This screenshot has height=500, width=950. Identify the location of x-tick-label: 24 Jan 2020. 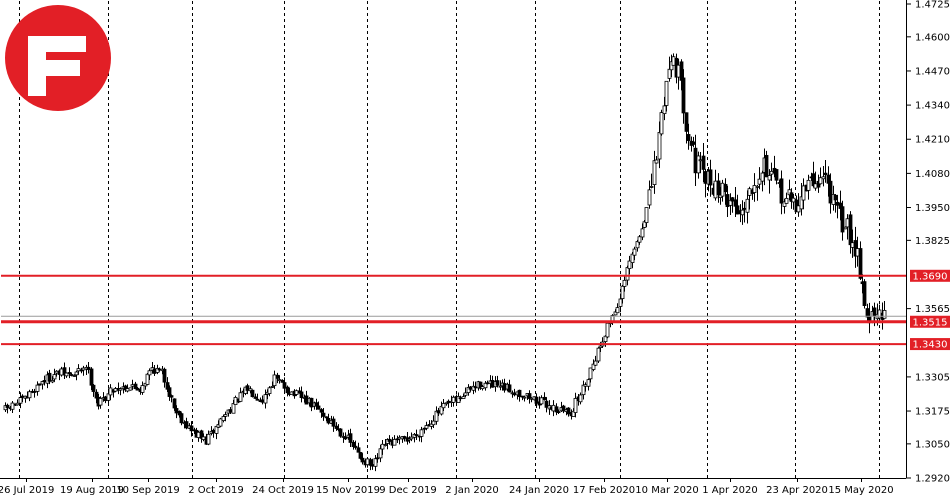
(539, 490).